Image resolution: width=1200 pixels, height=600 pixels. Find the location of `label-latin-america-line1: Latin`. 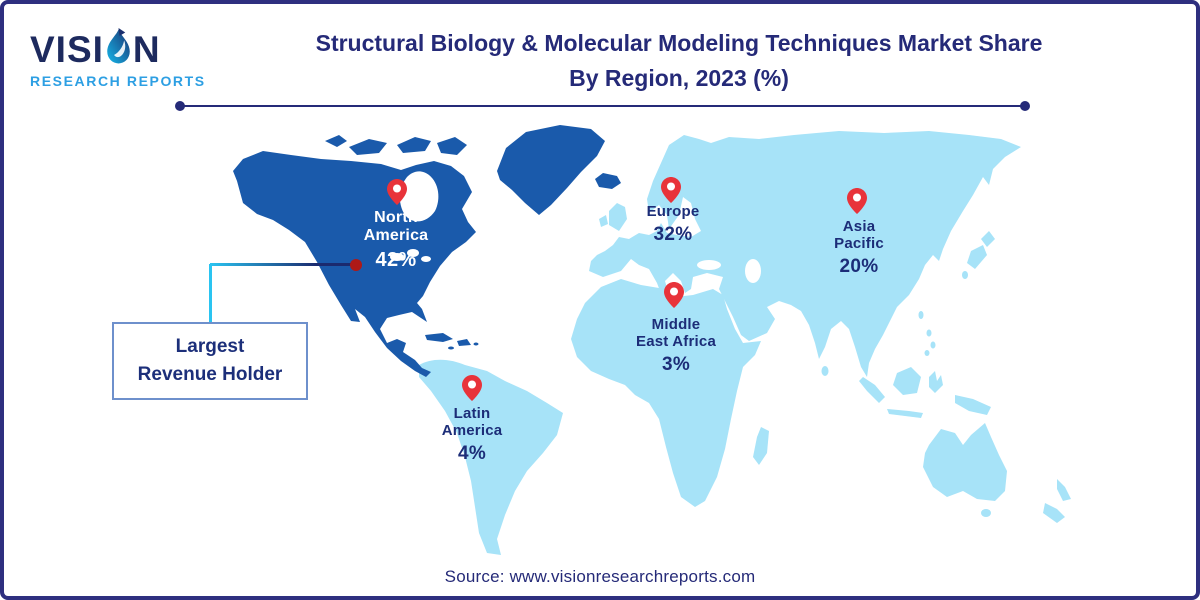

label-latin-america-line1: Latin is located at coordinates (472, 413).